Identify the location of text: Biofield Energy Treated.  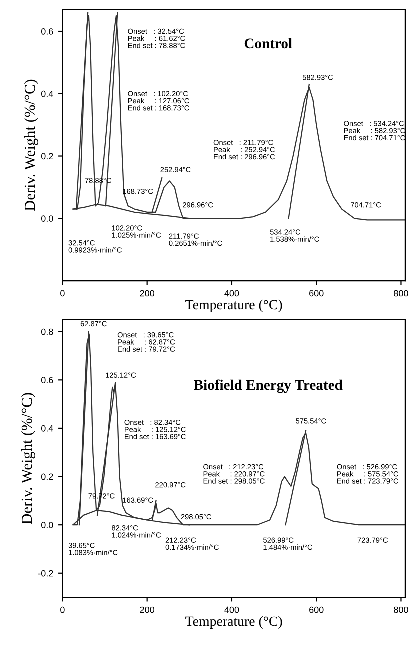
(268, 387).